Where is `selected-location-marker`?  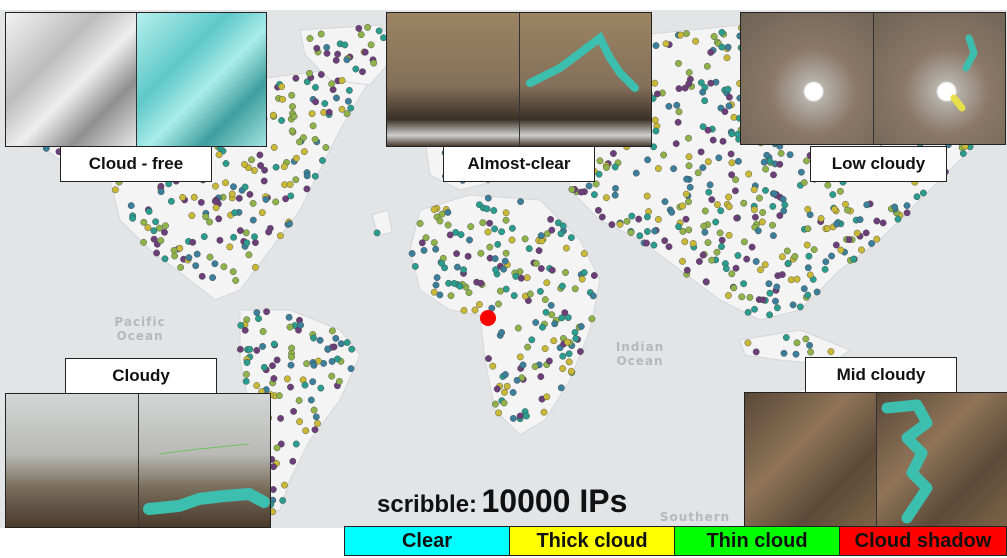
selected-location-marker is located at coordinates (488, 318).